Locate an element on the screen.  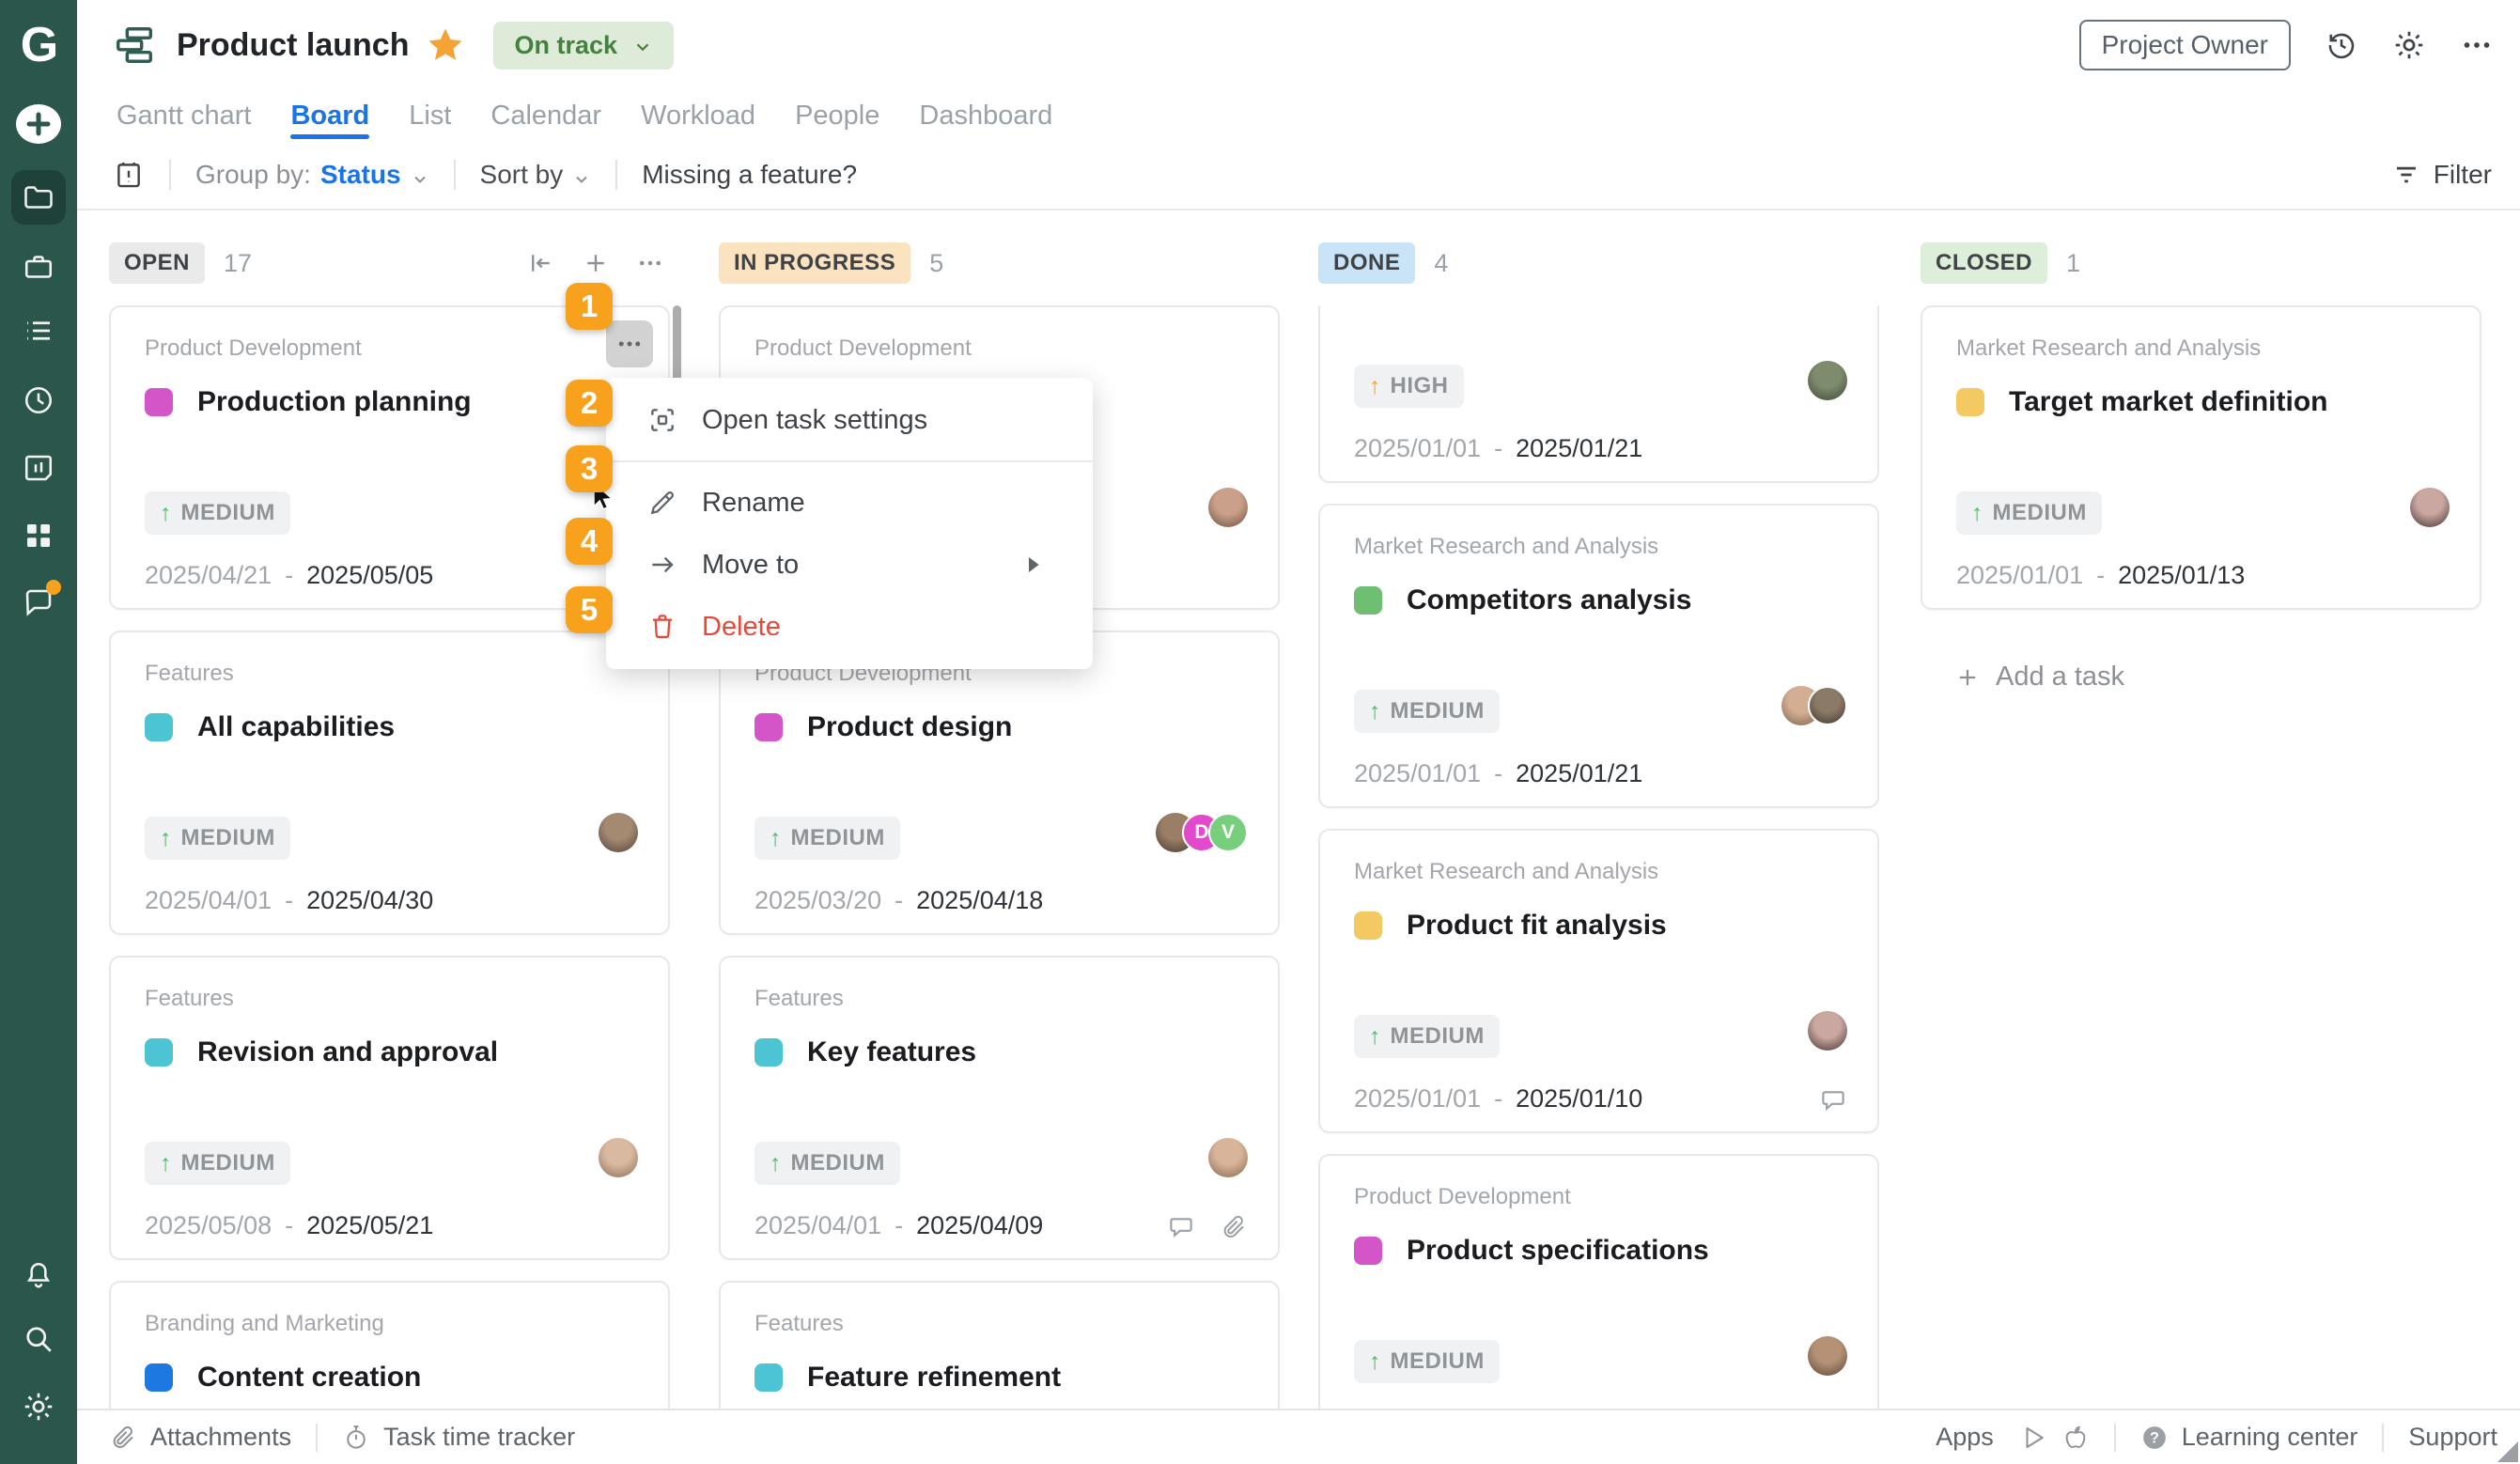
card-dates: 2025/05/08-2025/05/21 is located at coordinates (289, 1225).